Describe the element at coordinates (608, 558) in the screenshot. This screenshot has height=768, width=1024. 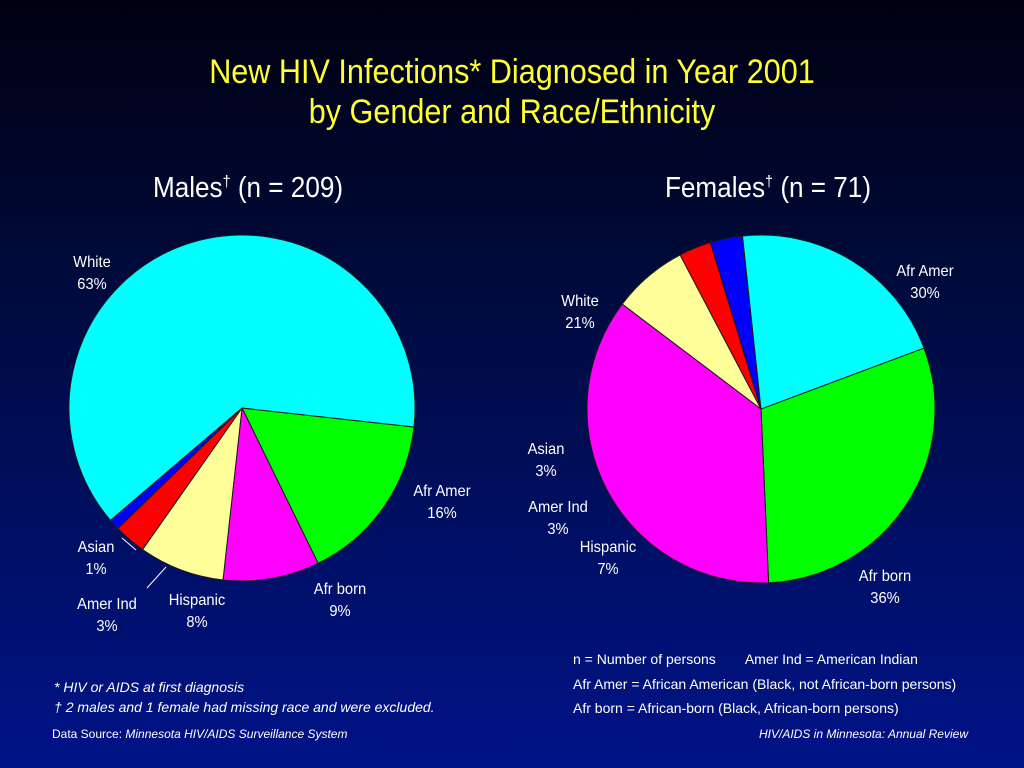
I see `females-label-hispanic: Hispanic 7%` at that location.